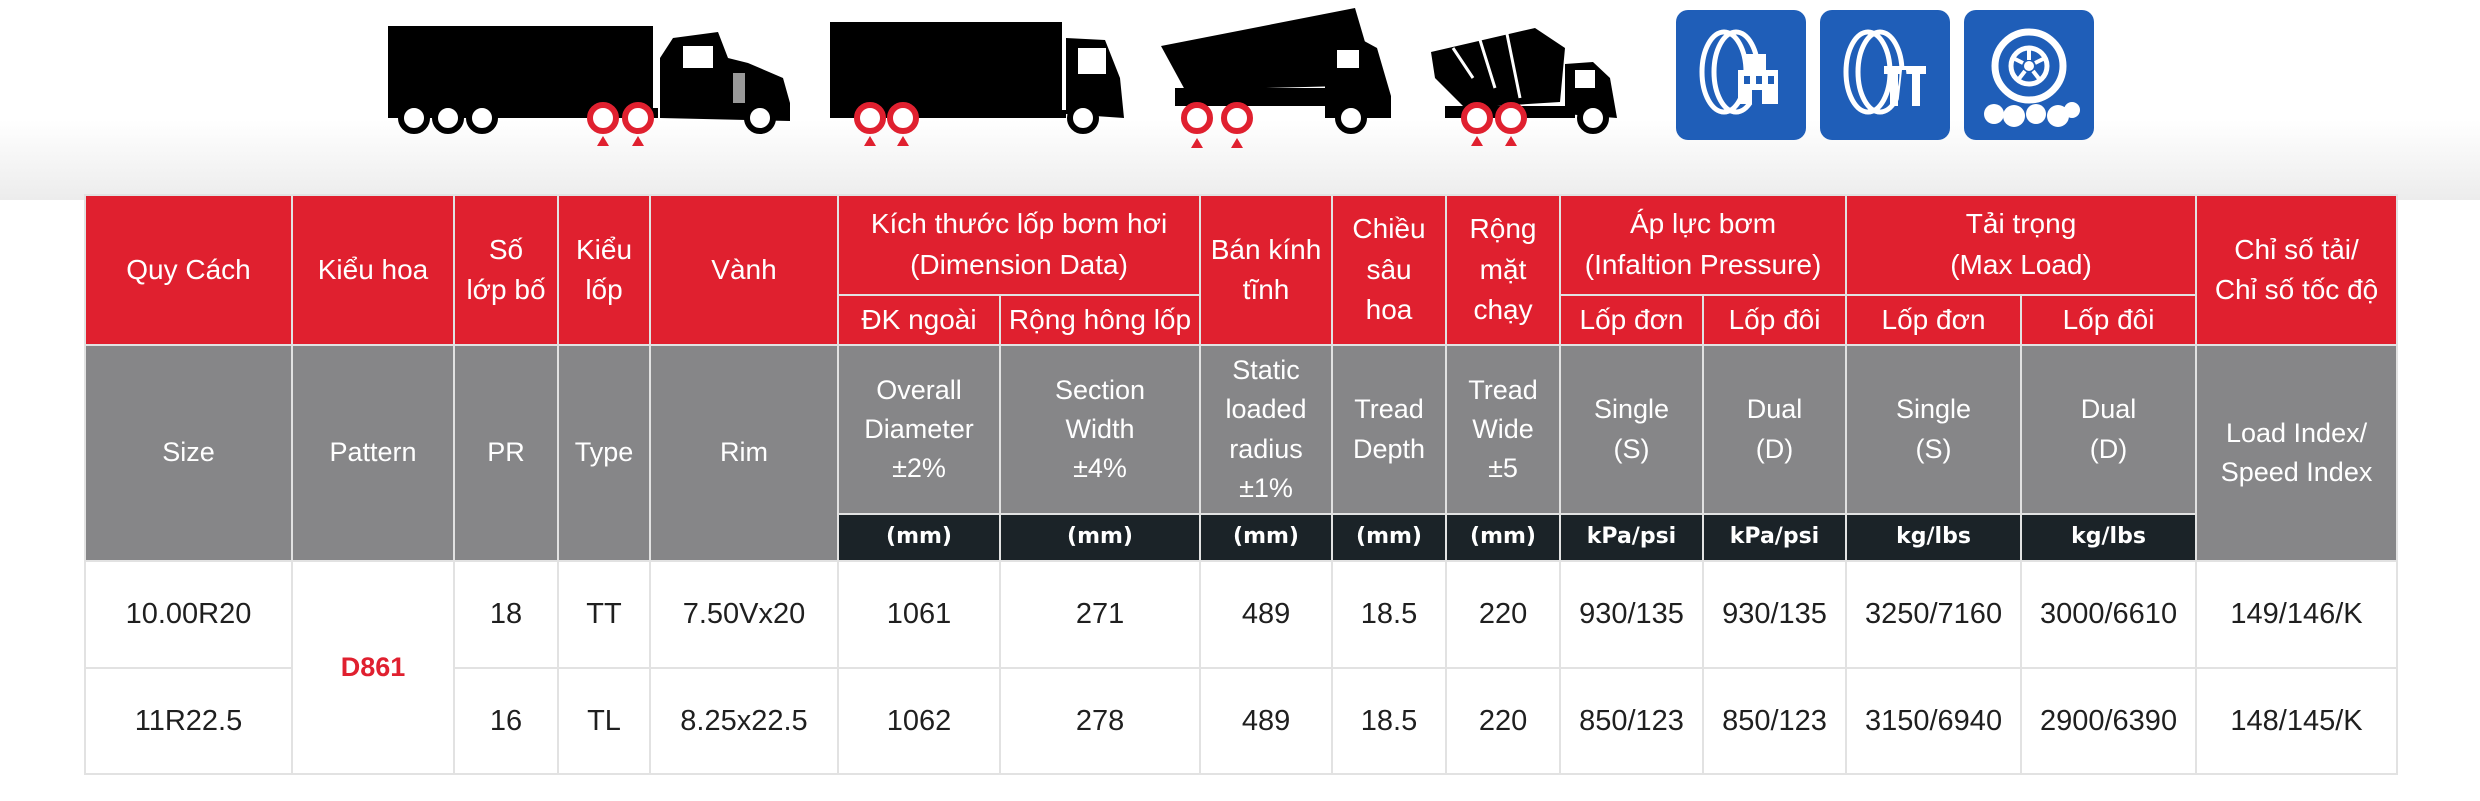  I want to click on col-tread-wide-en: Tread Wide ±5, so click(1503, 429).